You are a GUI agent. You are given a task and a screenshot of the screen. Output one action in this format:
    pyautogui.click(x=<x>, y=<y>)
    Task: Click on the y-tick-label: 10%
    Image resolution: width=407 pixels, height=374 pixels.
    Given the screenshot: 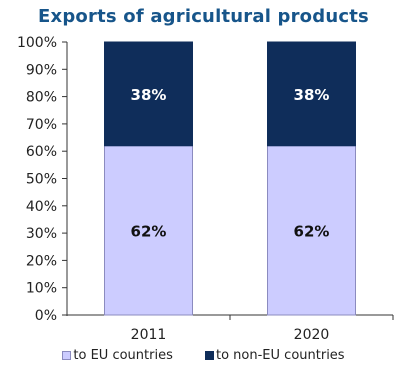 What is the action you would take?
    pyautogui.click(x=41, y=289)
    